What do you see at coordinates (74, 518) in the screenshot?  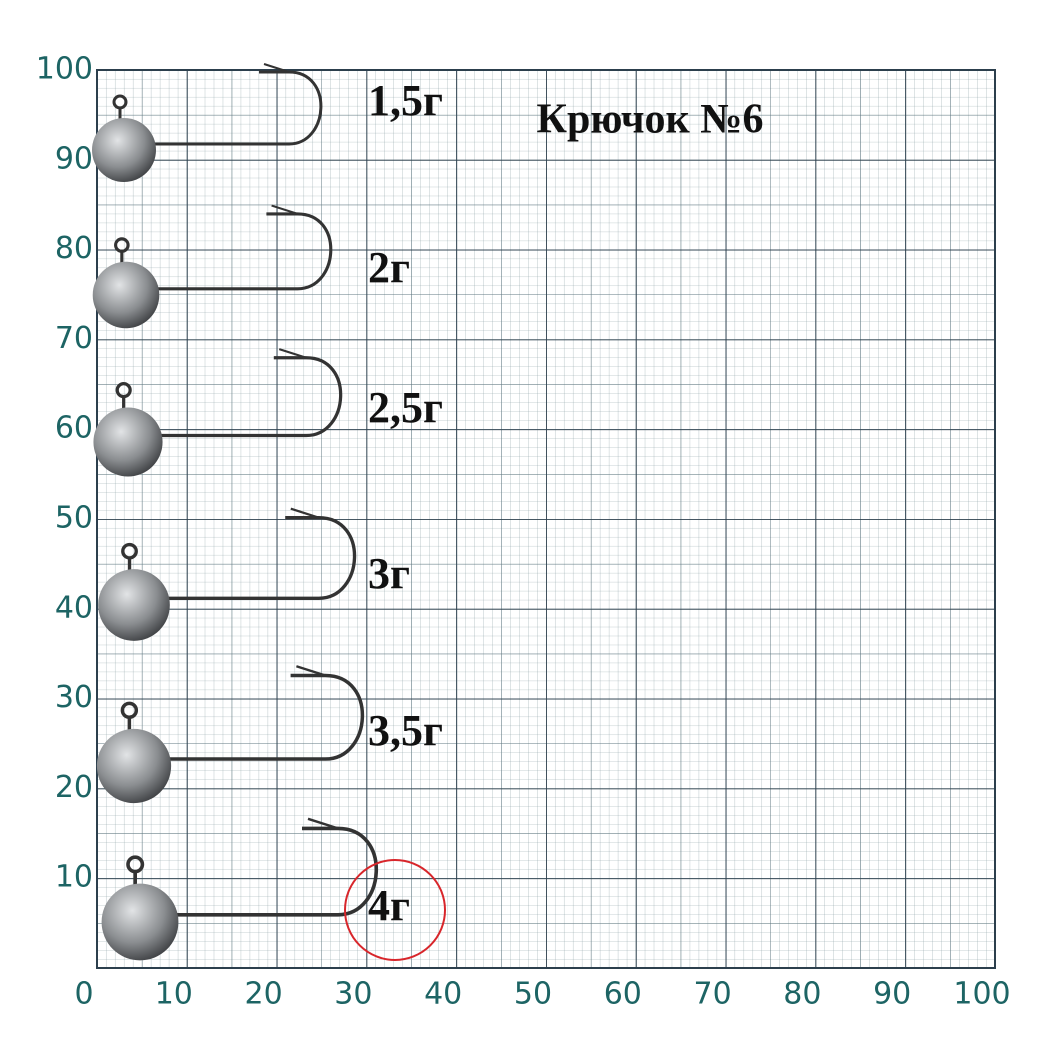 I see `y-ruler-label: 50` at bounding box center [74, 518].